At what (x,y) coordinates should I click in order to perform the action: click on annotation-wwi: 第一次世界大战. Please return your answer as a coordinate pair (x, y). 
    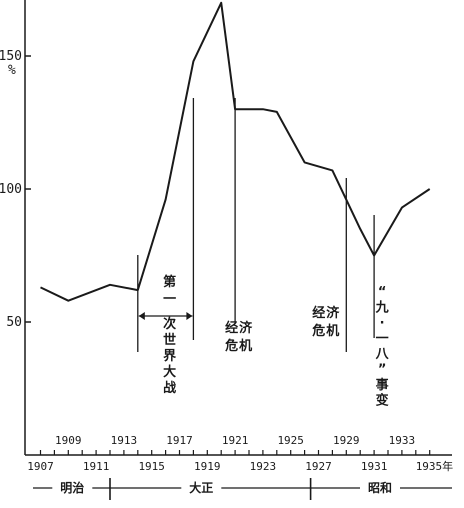
    Looking at the image, I should click on (169, 335).